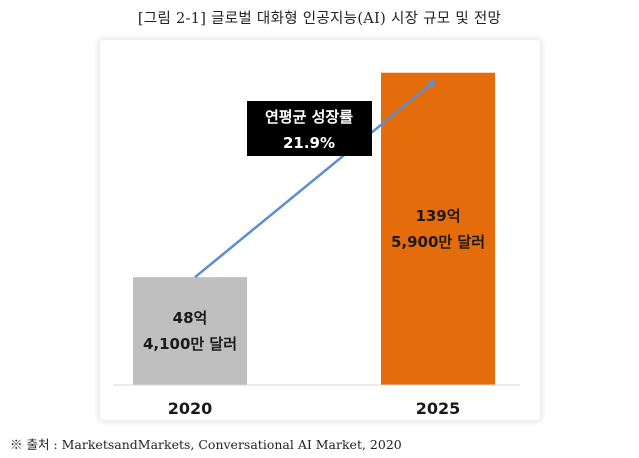 The image size is (639, 458). Describe the element at coordinates (319, 19) in the screenshot. I see `figure-title: [그림 2-1] 글로벌 대화형 인공지능(AI) 시장 규모 및 전망` at that location.